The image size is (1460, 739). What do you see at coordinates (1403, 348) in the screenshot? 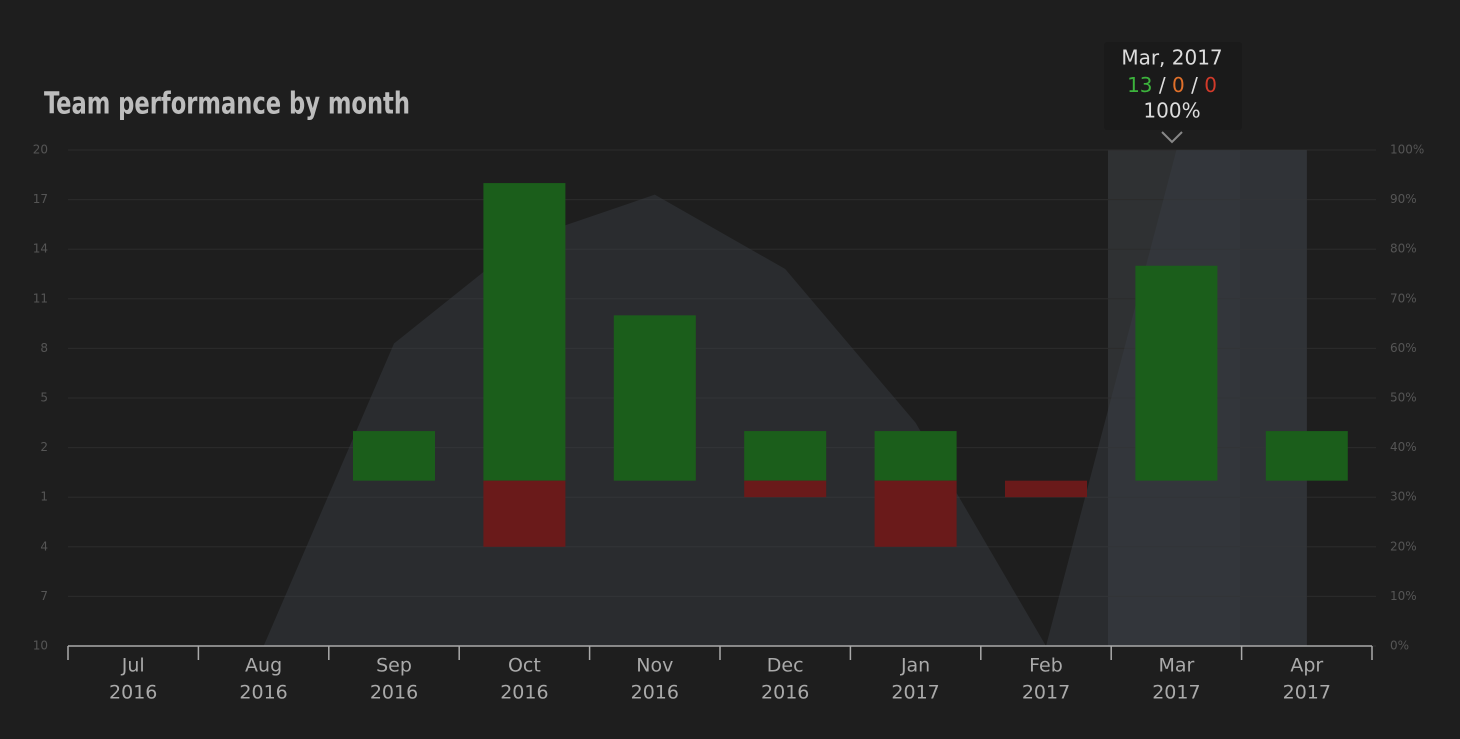
I see `y2-tick-label: 60%` at bounding box center [1403, 348].